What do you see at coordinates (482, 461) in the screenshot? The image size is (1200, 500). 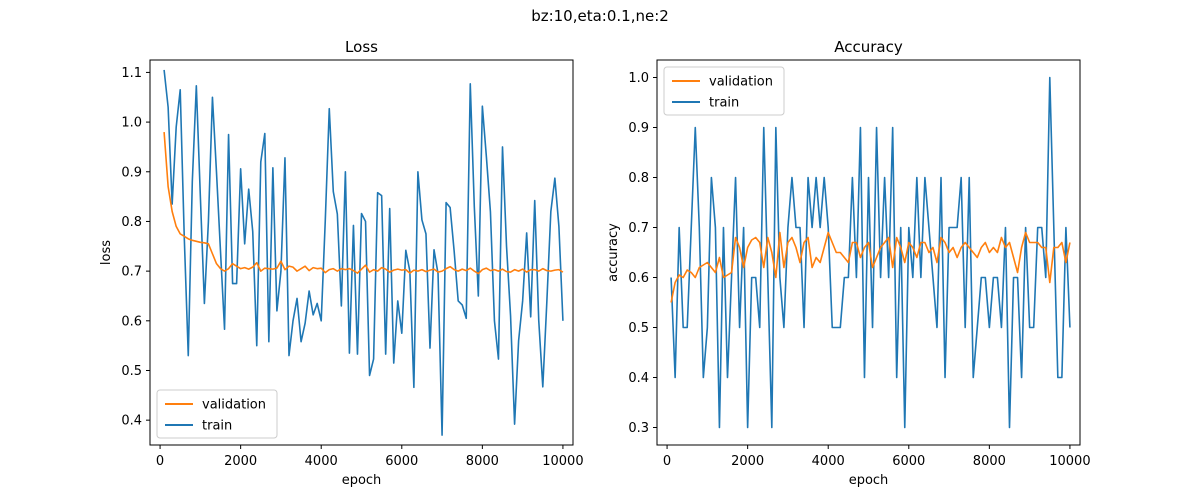 I see `loss-xtick-label: 8000` at bounding box center [482, 461].